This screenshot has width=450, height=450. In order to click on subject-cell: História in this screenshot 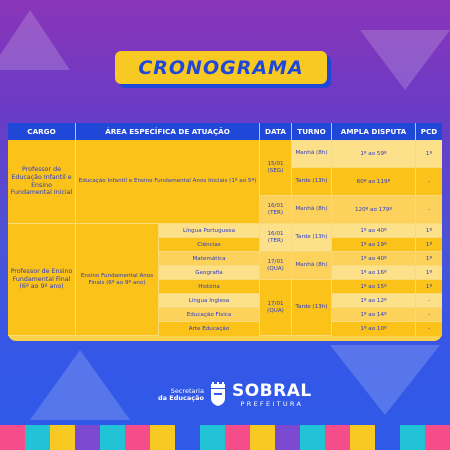, I will do `click(209, 287)`.